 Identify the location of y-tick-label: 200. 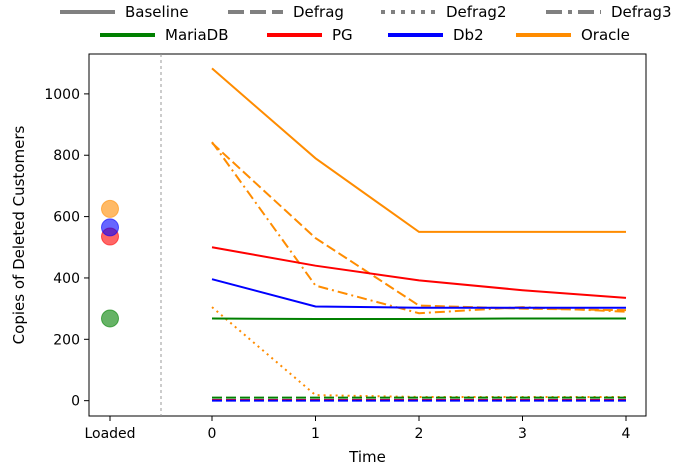
(66, 340).